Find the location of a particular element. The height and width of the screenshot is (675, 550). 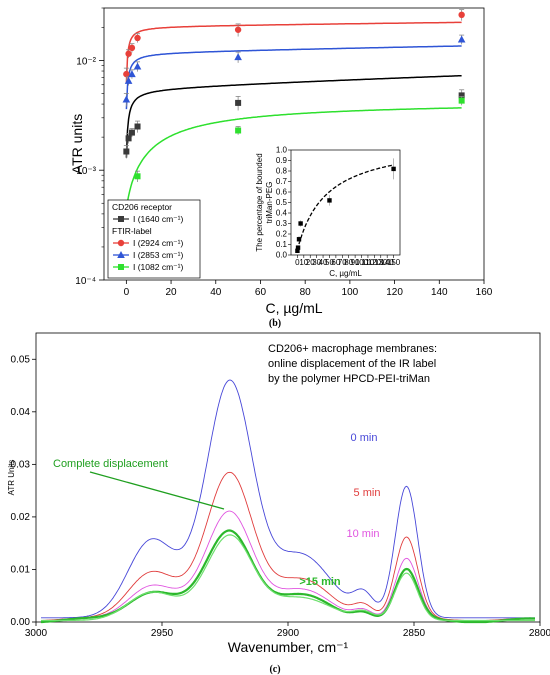

inset-x-tick-label: 100 is located at coordinates (362, 262).